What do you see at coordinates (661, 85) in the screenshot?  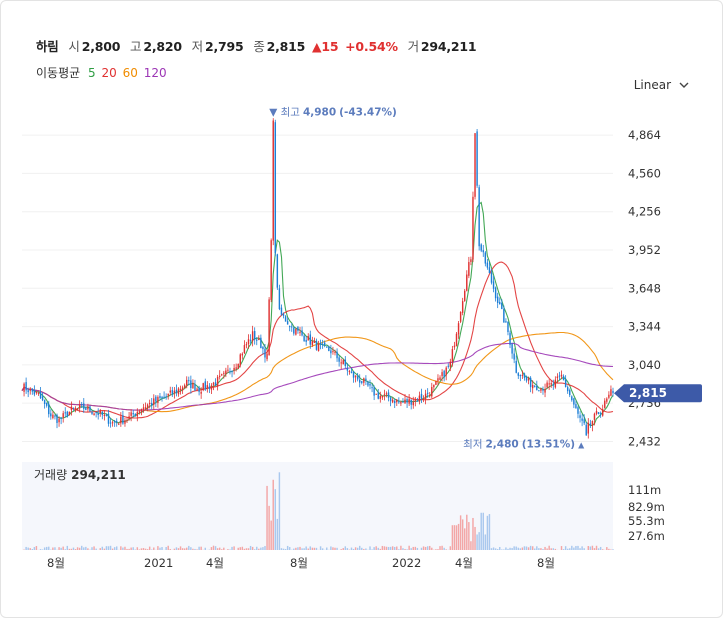 I see `scale-selector: Linear` at bounding box center [661, 85].